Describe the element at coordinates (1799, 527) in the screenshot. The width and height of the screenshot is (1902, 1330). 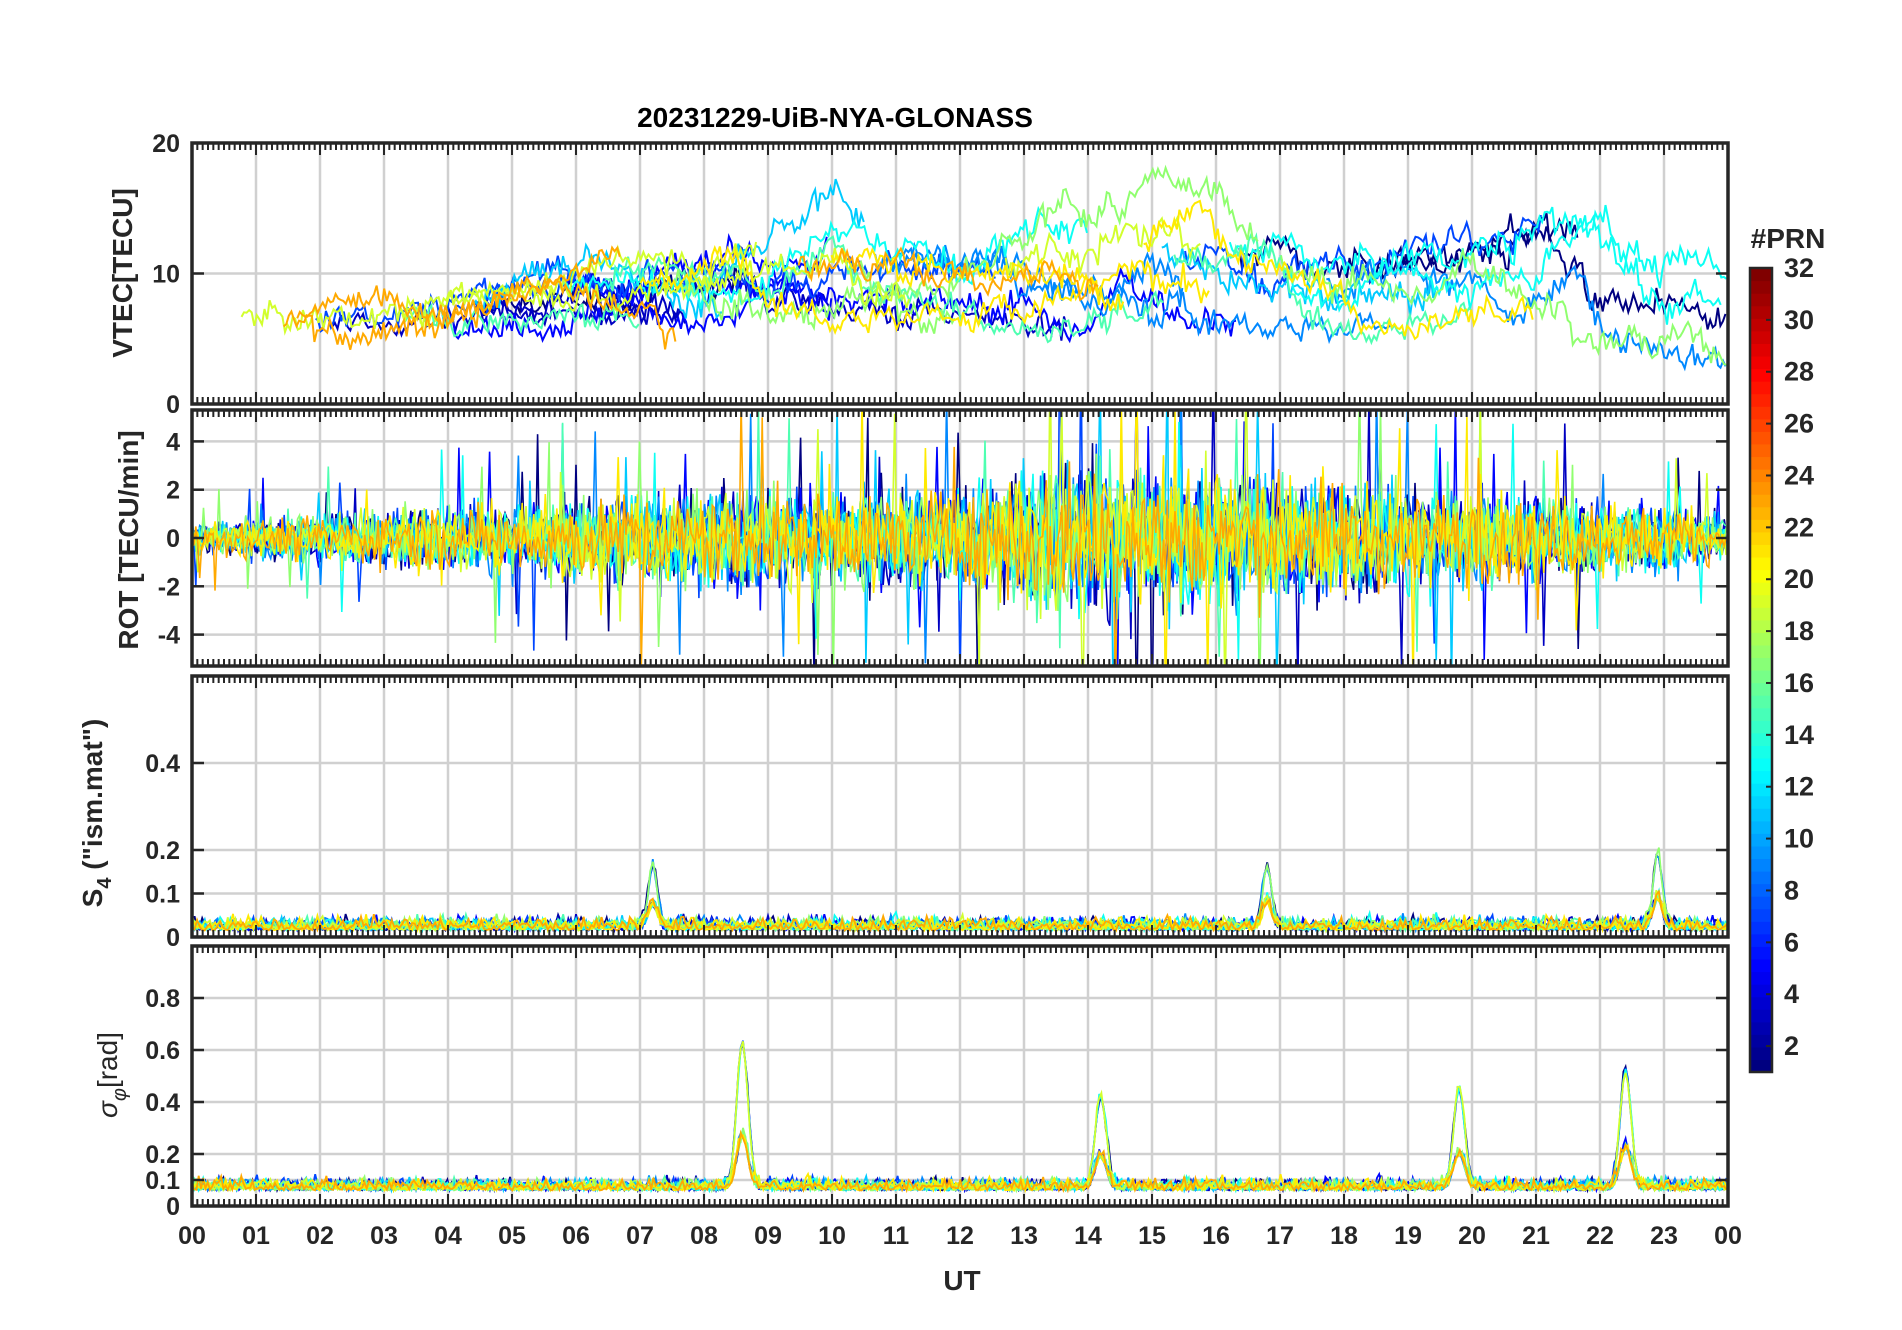
I see `colorbar-tick-label: 22` at that location.